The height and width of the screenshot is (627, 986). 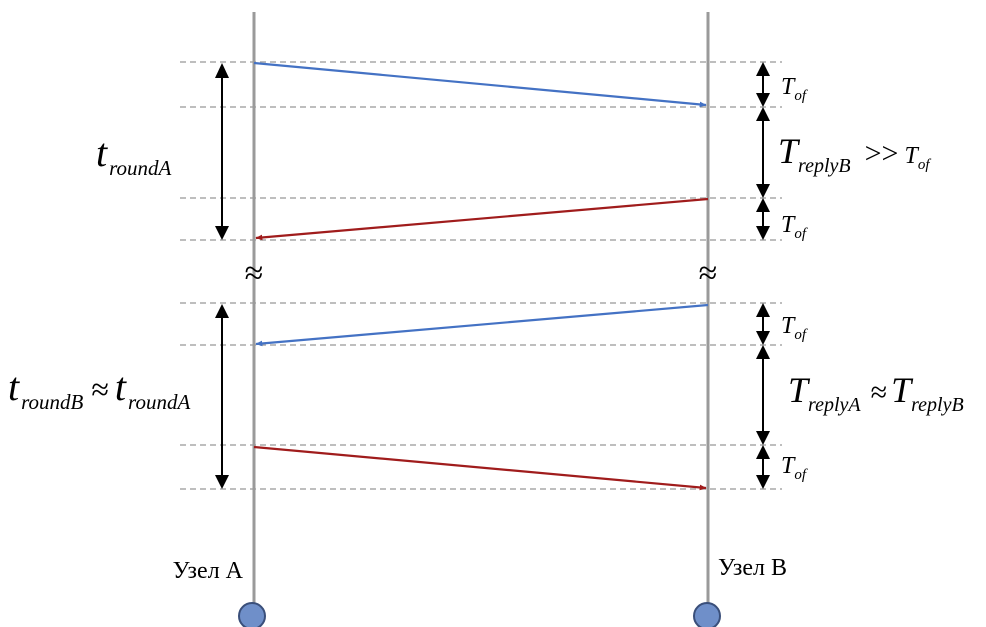 I want to click on round-b-relation-label: troundB ≈ troundA, so click(x=99, y=389).